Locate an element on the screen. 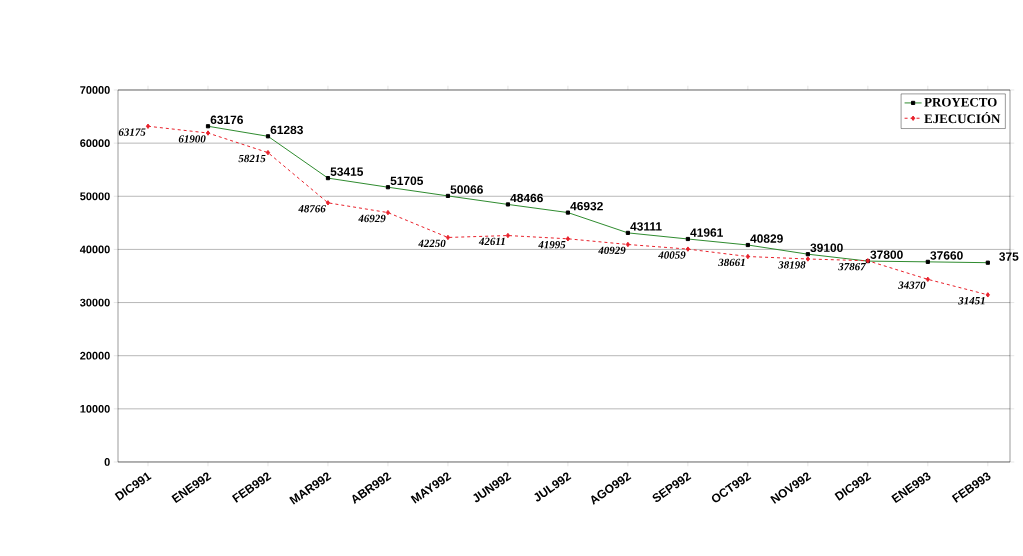  data-label: 42611 is located at coordinates (491, 241).